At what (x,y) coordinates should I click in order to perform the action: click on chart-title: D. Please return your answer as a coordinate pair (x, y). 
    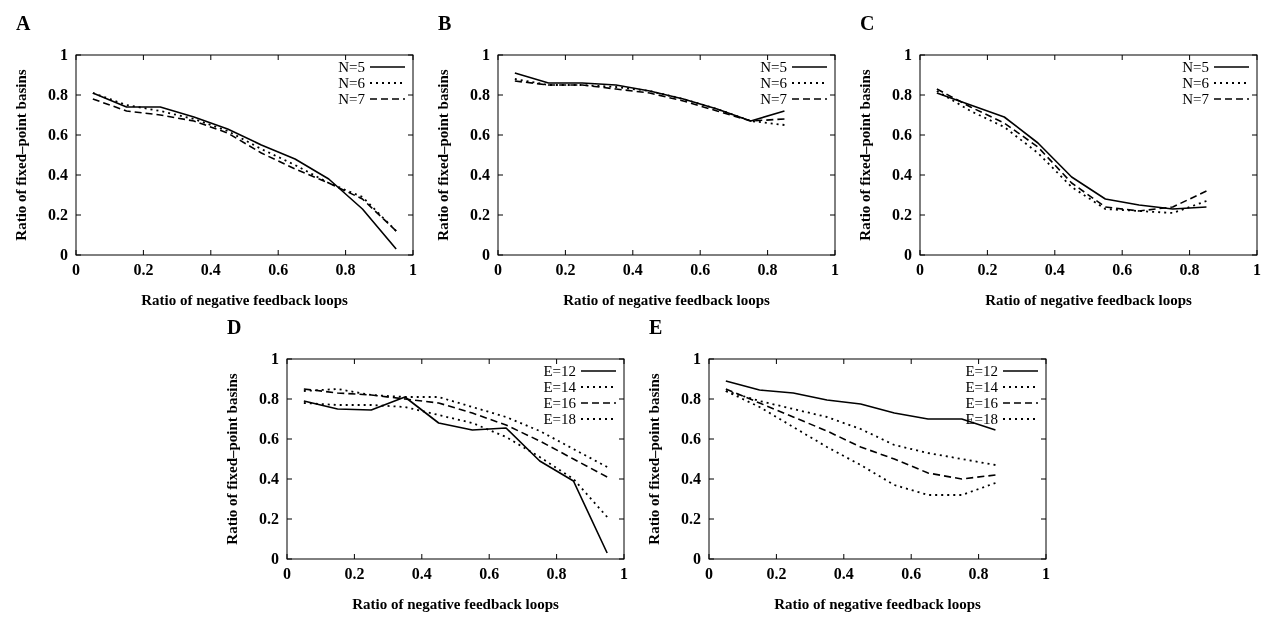
    Looking at the image, I should click on (234, 327).